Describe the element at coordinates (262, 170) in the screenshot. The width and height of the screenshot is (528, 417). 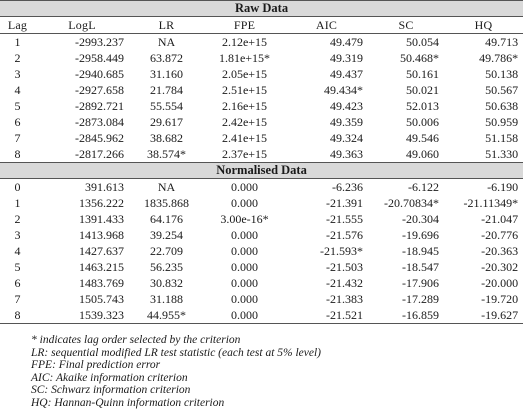
I see `normalised-section-header: Normalised Data` at that location.